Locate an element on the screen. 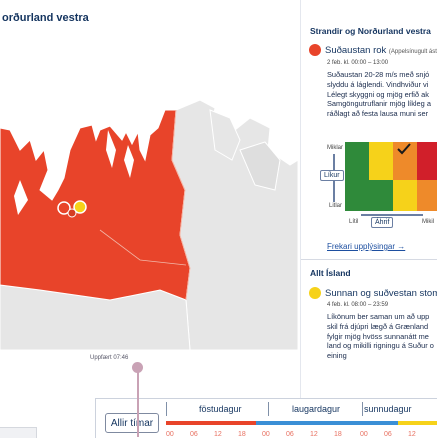 The image size is (437, 438). sub-border is located at coordinates (143, 247).